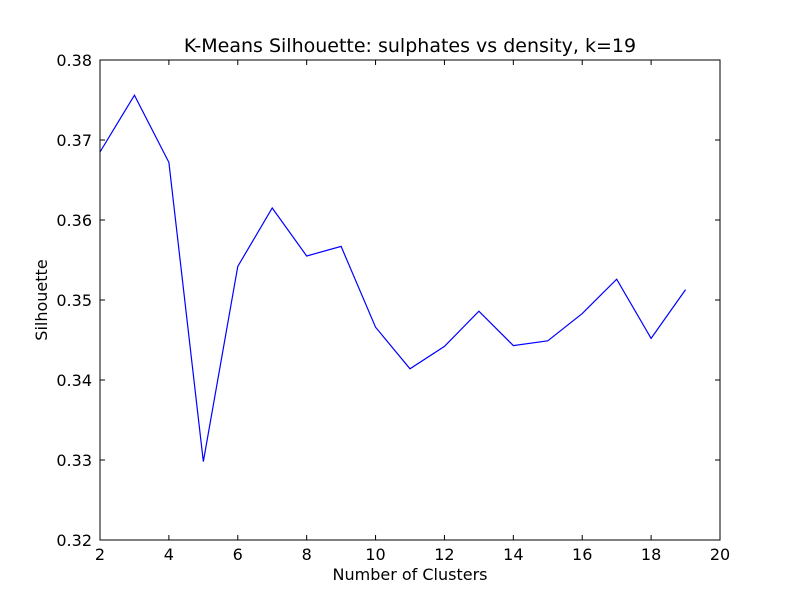 The width and height of the screenshot is (800, 600). Describe the element at coordinates (582, 554) in the screenshot. I see `x-tick-label: 16` at that location.